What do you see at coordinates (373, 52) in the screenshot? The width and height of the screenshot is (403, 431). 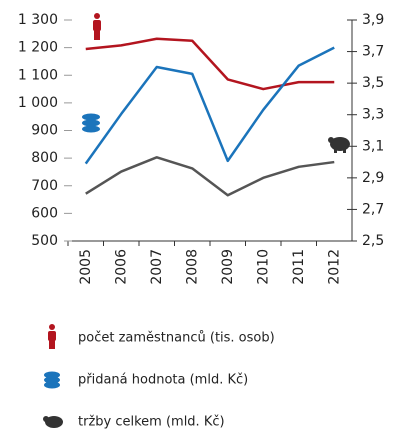 I see `y2-tick-label: 3,7` at bounding box center [373, 52].